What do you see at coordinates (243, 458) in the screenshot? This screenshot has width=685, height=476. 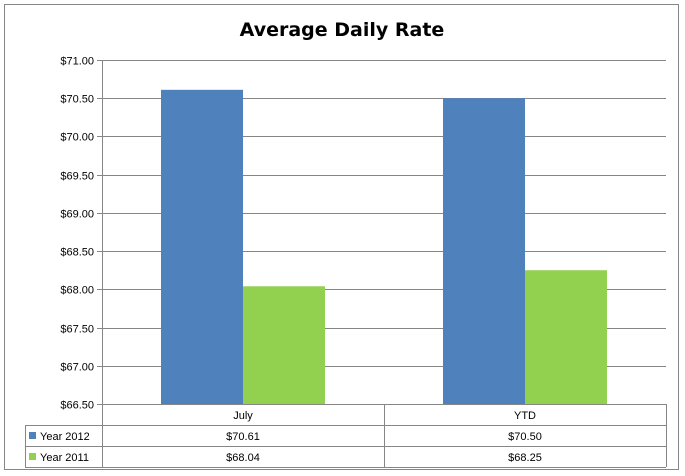 I see `data-label: $68.04` at bounding box center [243, 458].